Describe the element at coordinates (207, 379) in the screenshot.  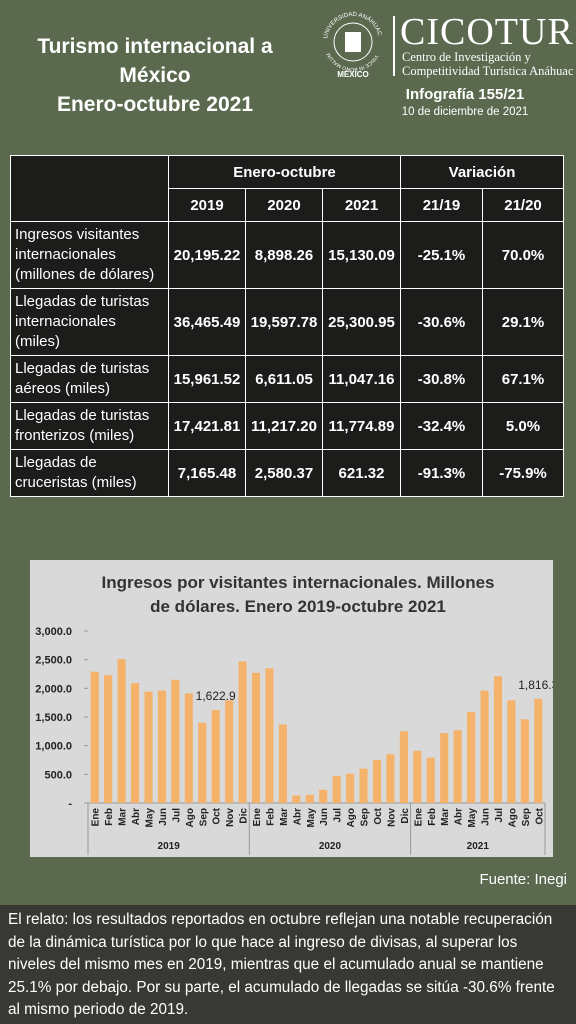
I see `cell: 15,961.52` at that location.